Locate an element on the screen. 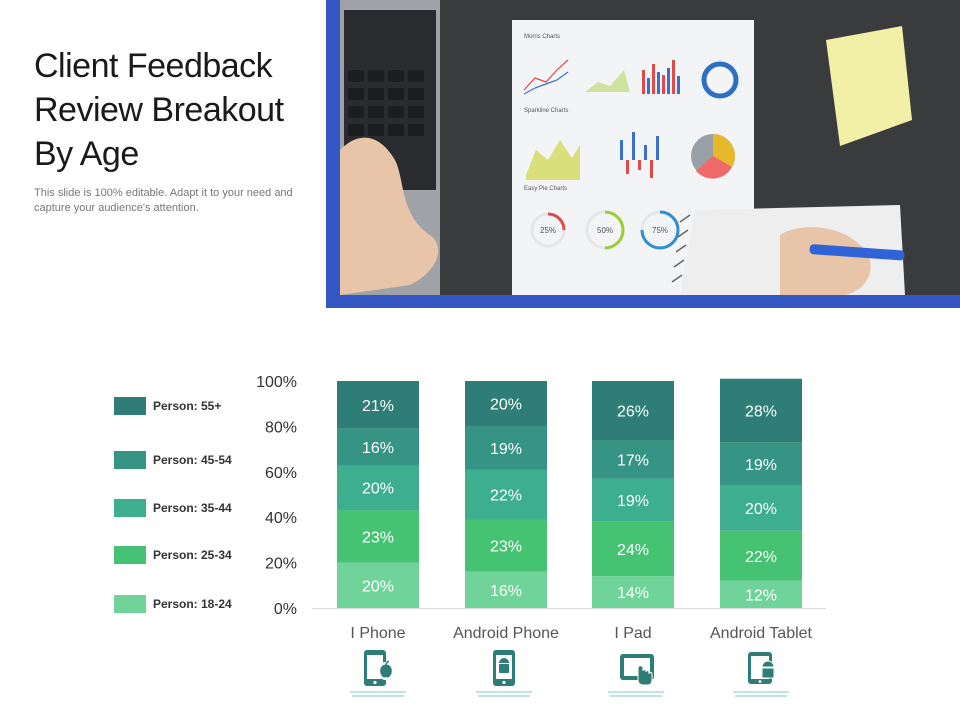 This screenshot has height=720, width=960. data-label: 21% is located at coordinates (378, 406).